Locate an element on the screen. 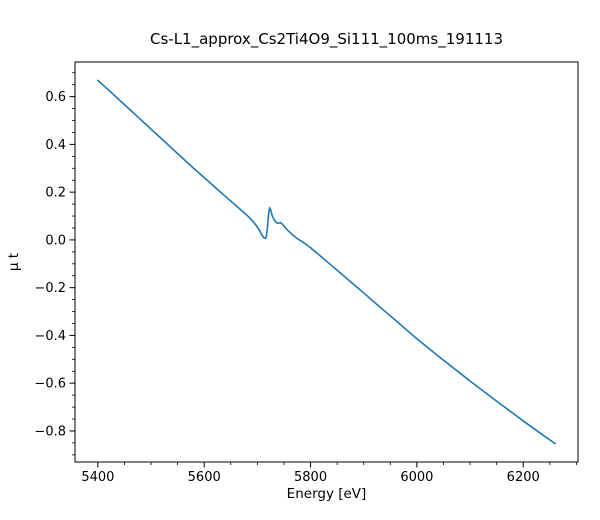  chart-title: Cs-L1_approx_Cs2Ti4O9_Si111_100ms_191113 is located at coordinates (326, 39).